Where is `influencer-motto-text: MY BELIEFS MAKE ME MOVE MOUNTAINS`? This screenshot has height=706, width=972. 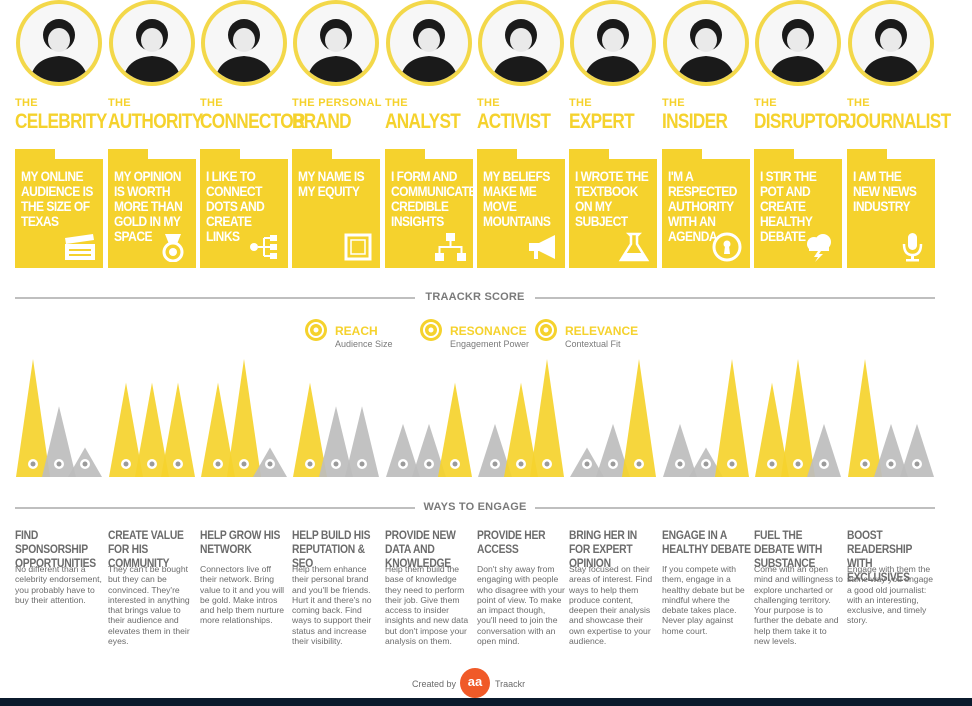
influencer-motto-text: MY BELIEFS MAKE ME MOVE MOUNTAINS is located at coordinates (517, 198).